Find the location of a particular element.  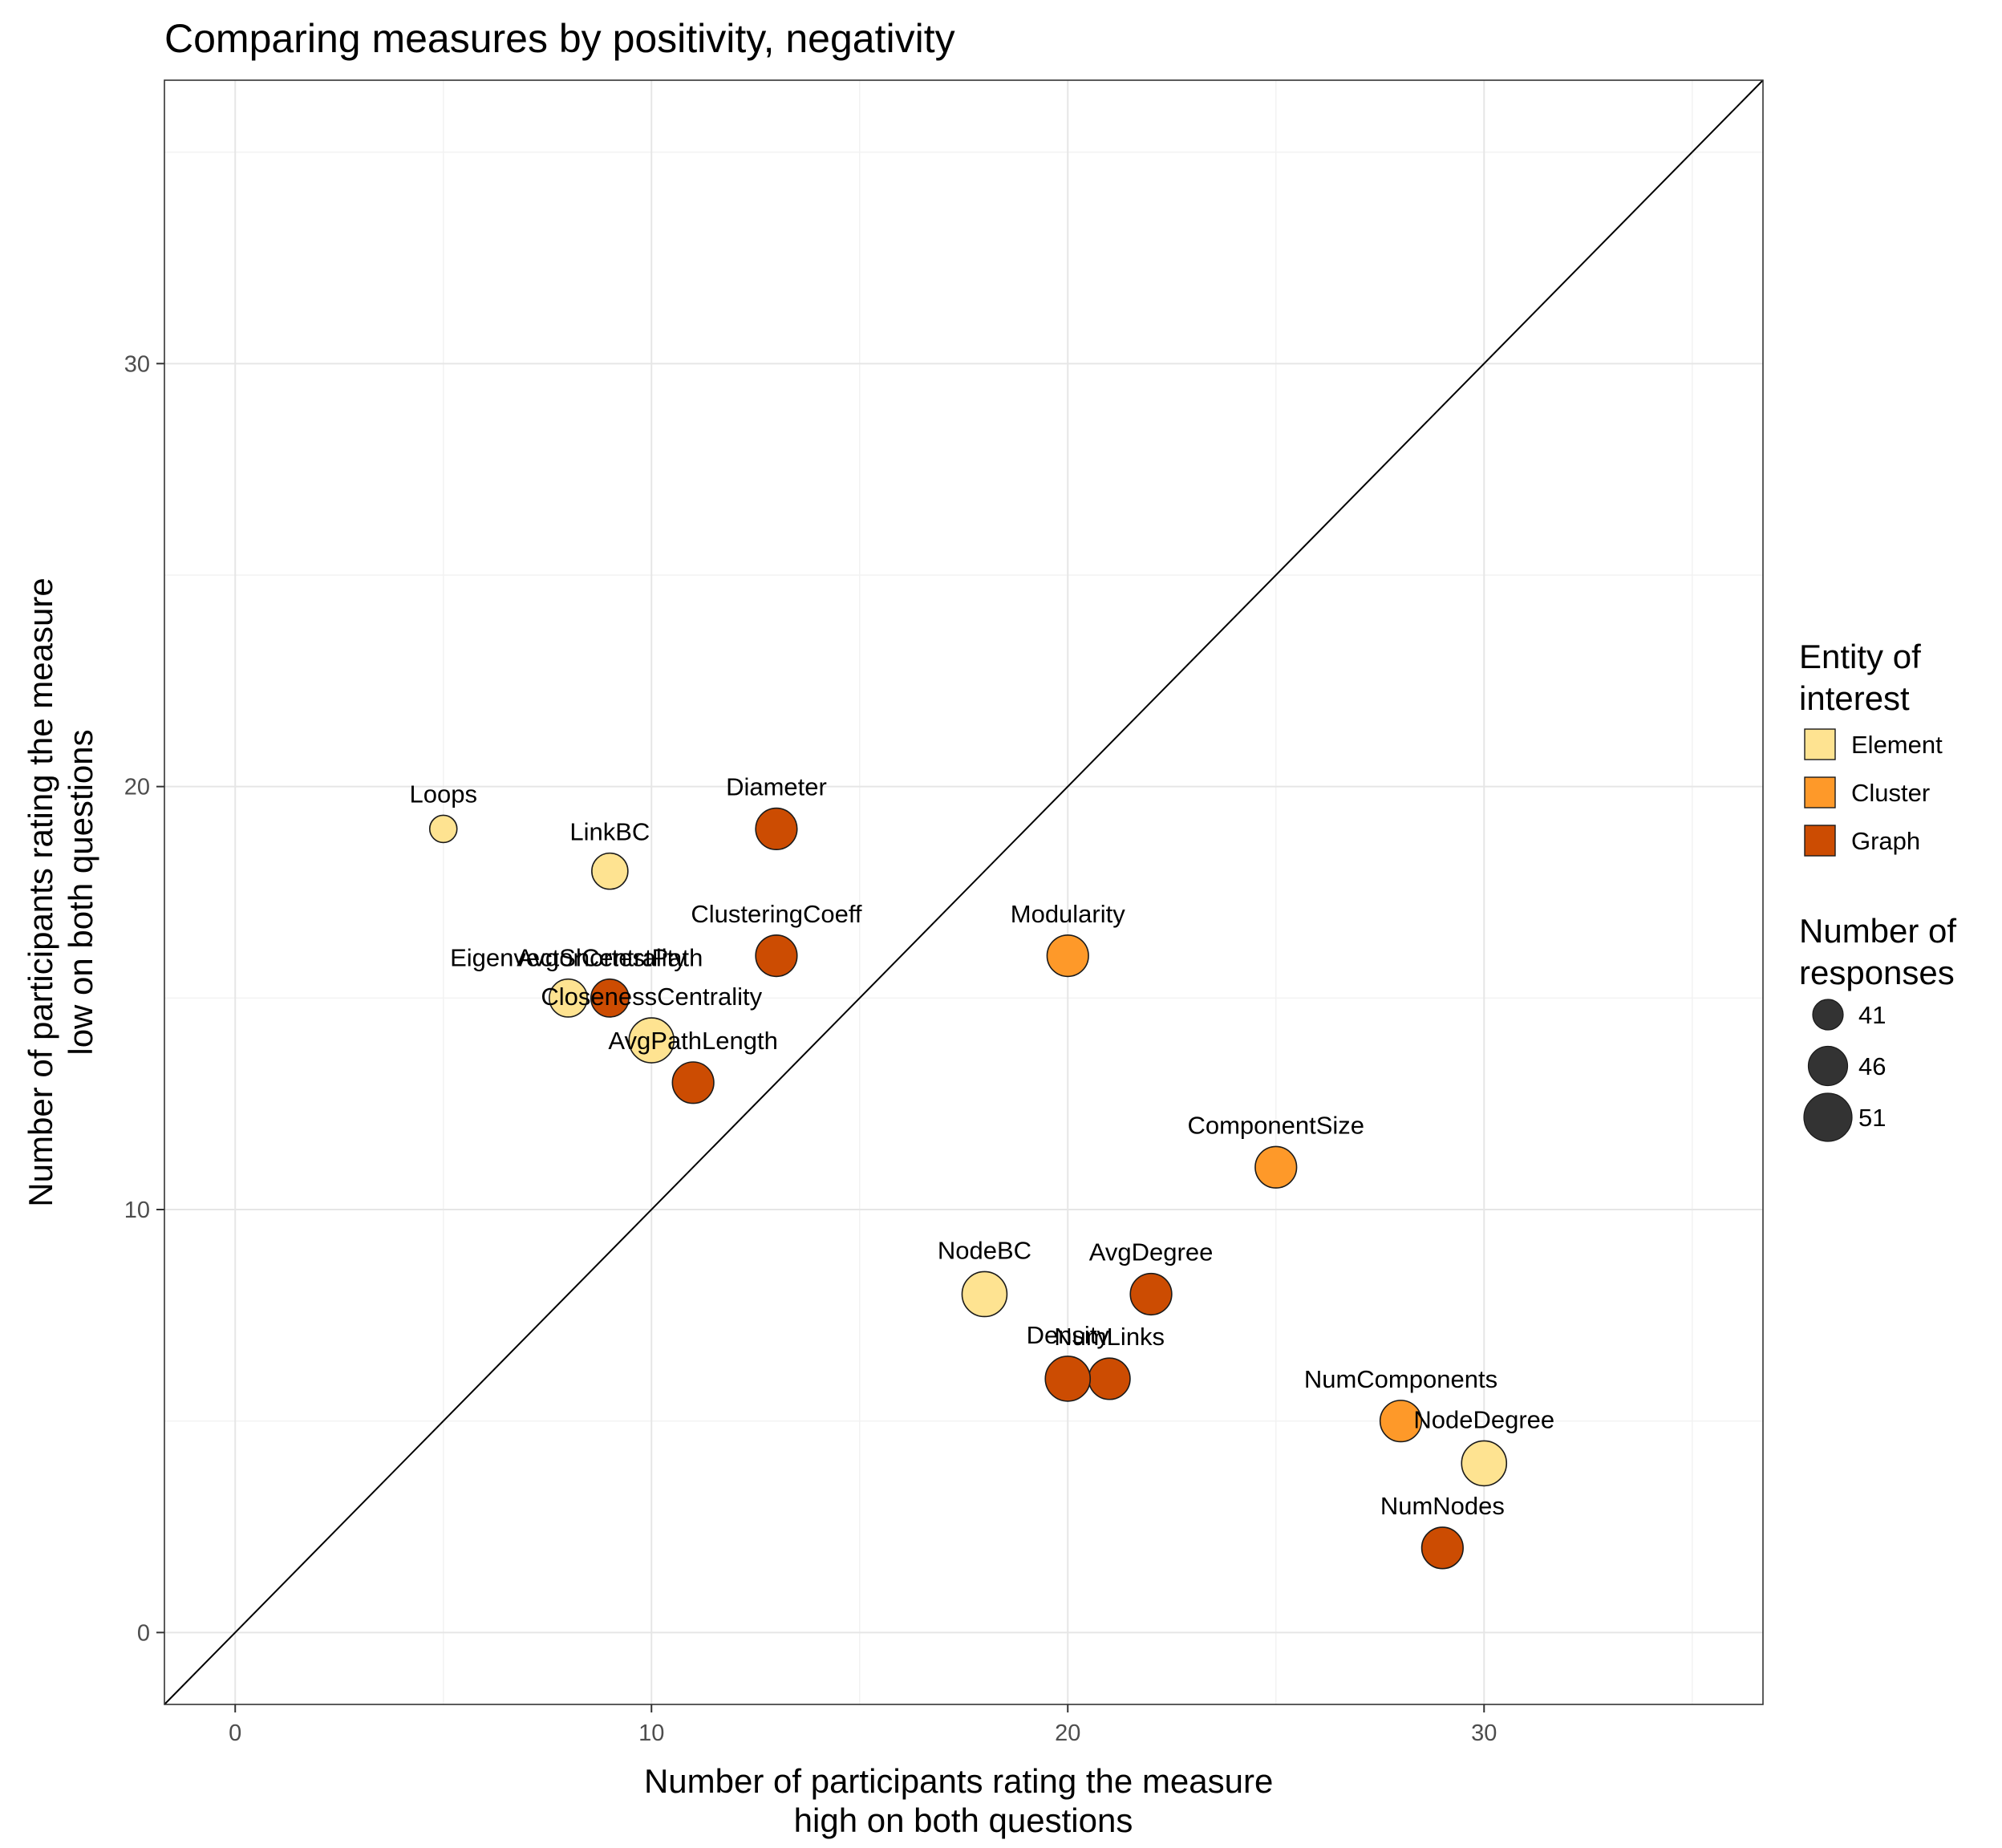

point-avgpathlength is located at coordinates (693, 1082).